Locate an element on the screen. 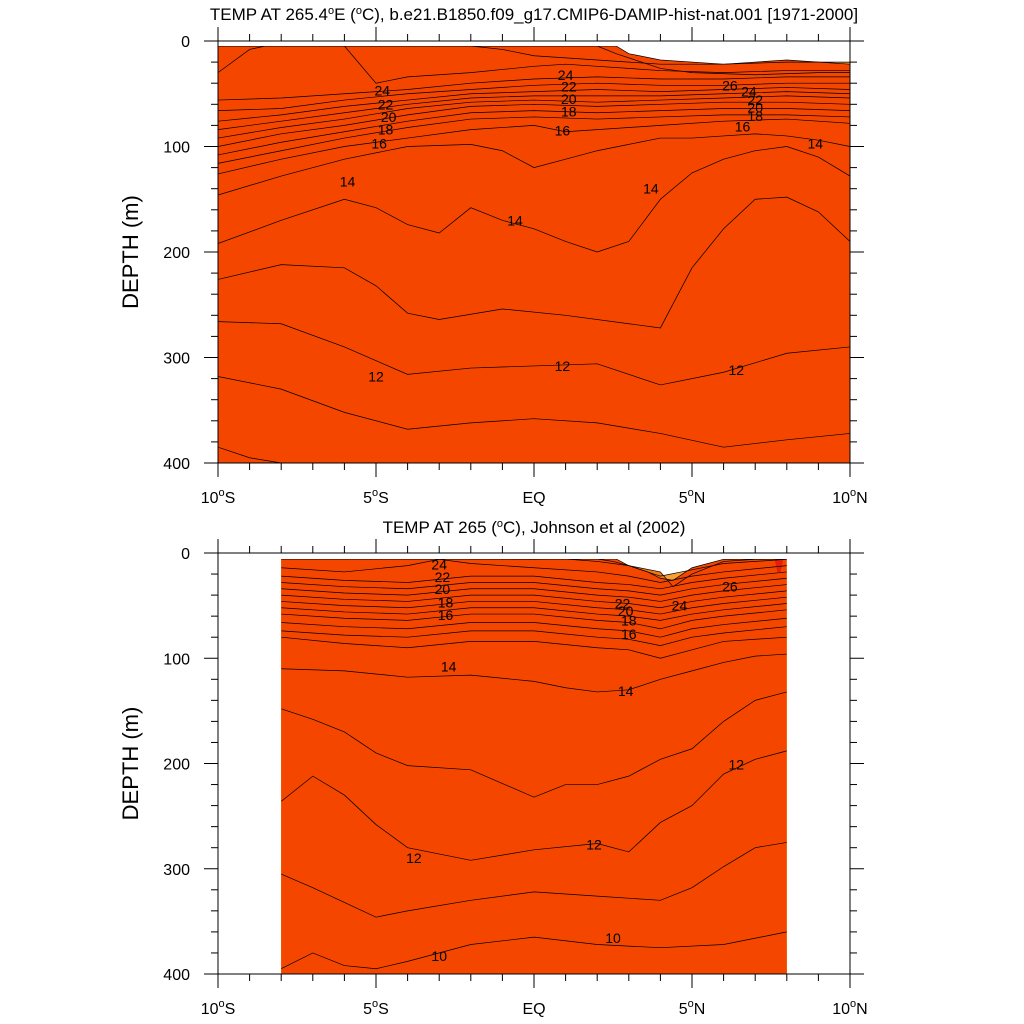 This screenshot has height=1024, width=1024. x-tick-label: 10oN is located at coordinates (849, 497).